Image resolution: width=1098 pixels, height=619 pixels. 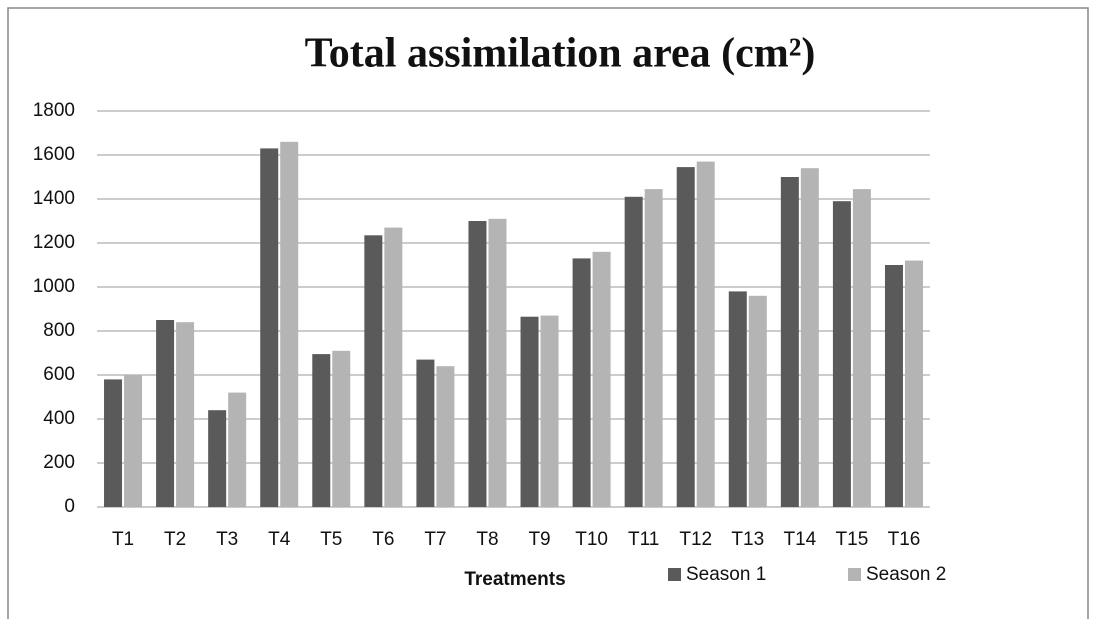 What do you see at coordinates (54, 198) in the screenshot?
I see `y-tick-label: 1400` at bounding box center [54, 198].